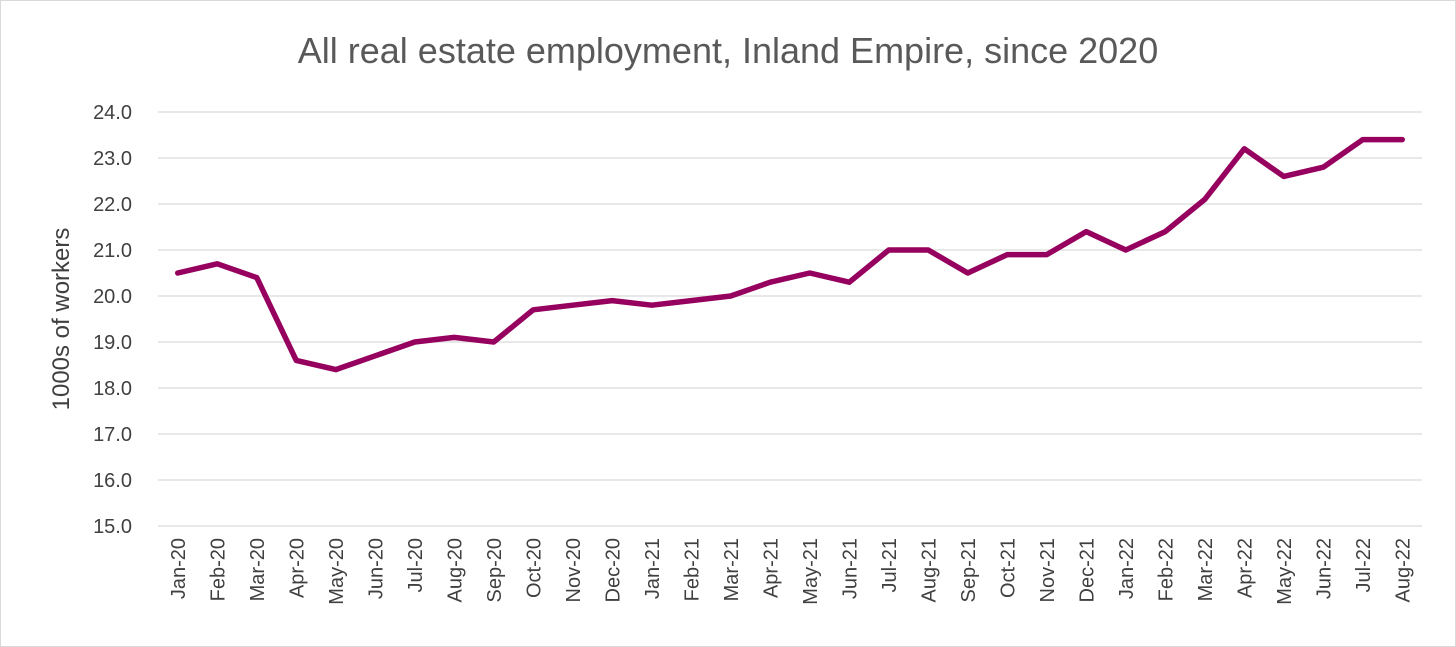 This screenshot has width=1456, height=647. I want to click on x-tick-label: Jan-21, so click(653, 568).